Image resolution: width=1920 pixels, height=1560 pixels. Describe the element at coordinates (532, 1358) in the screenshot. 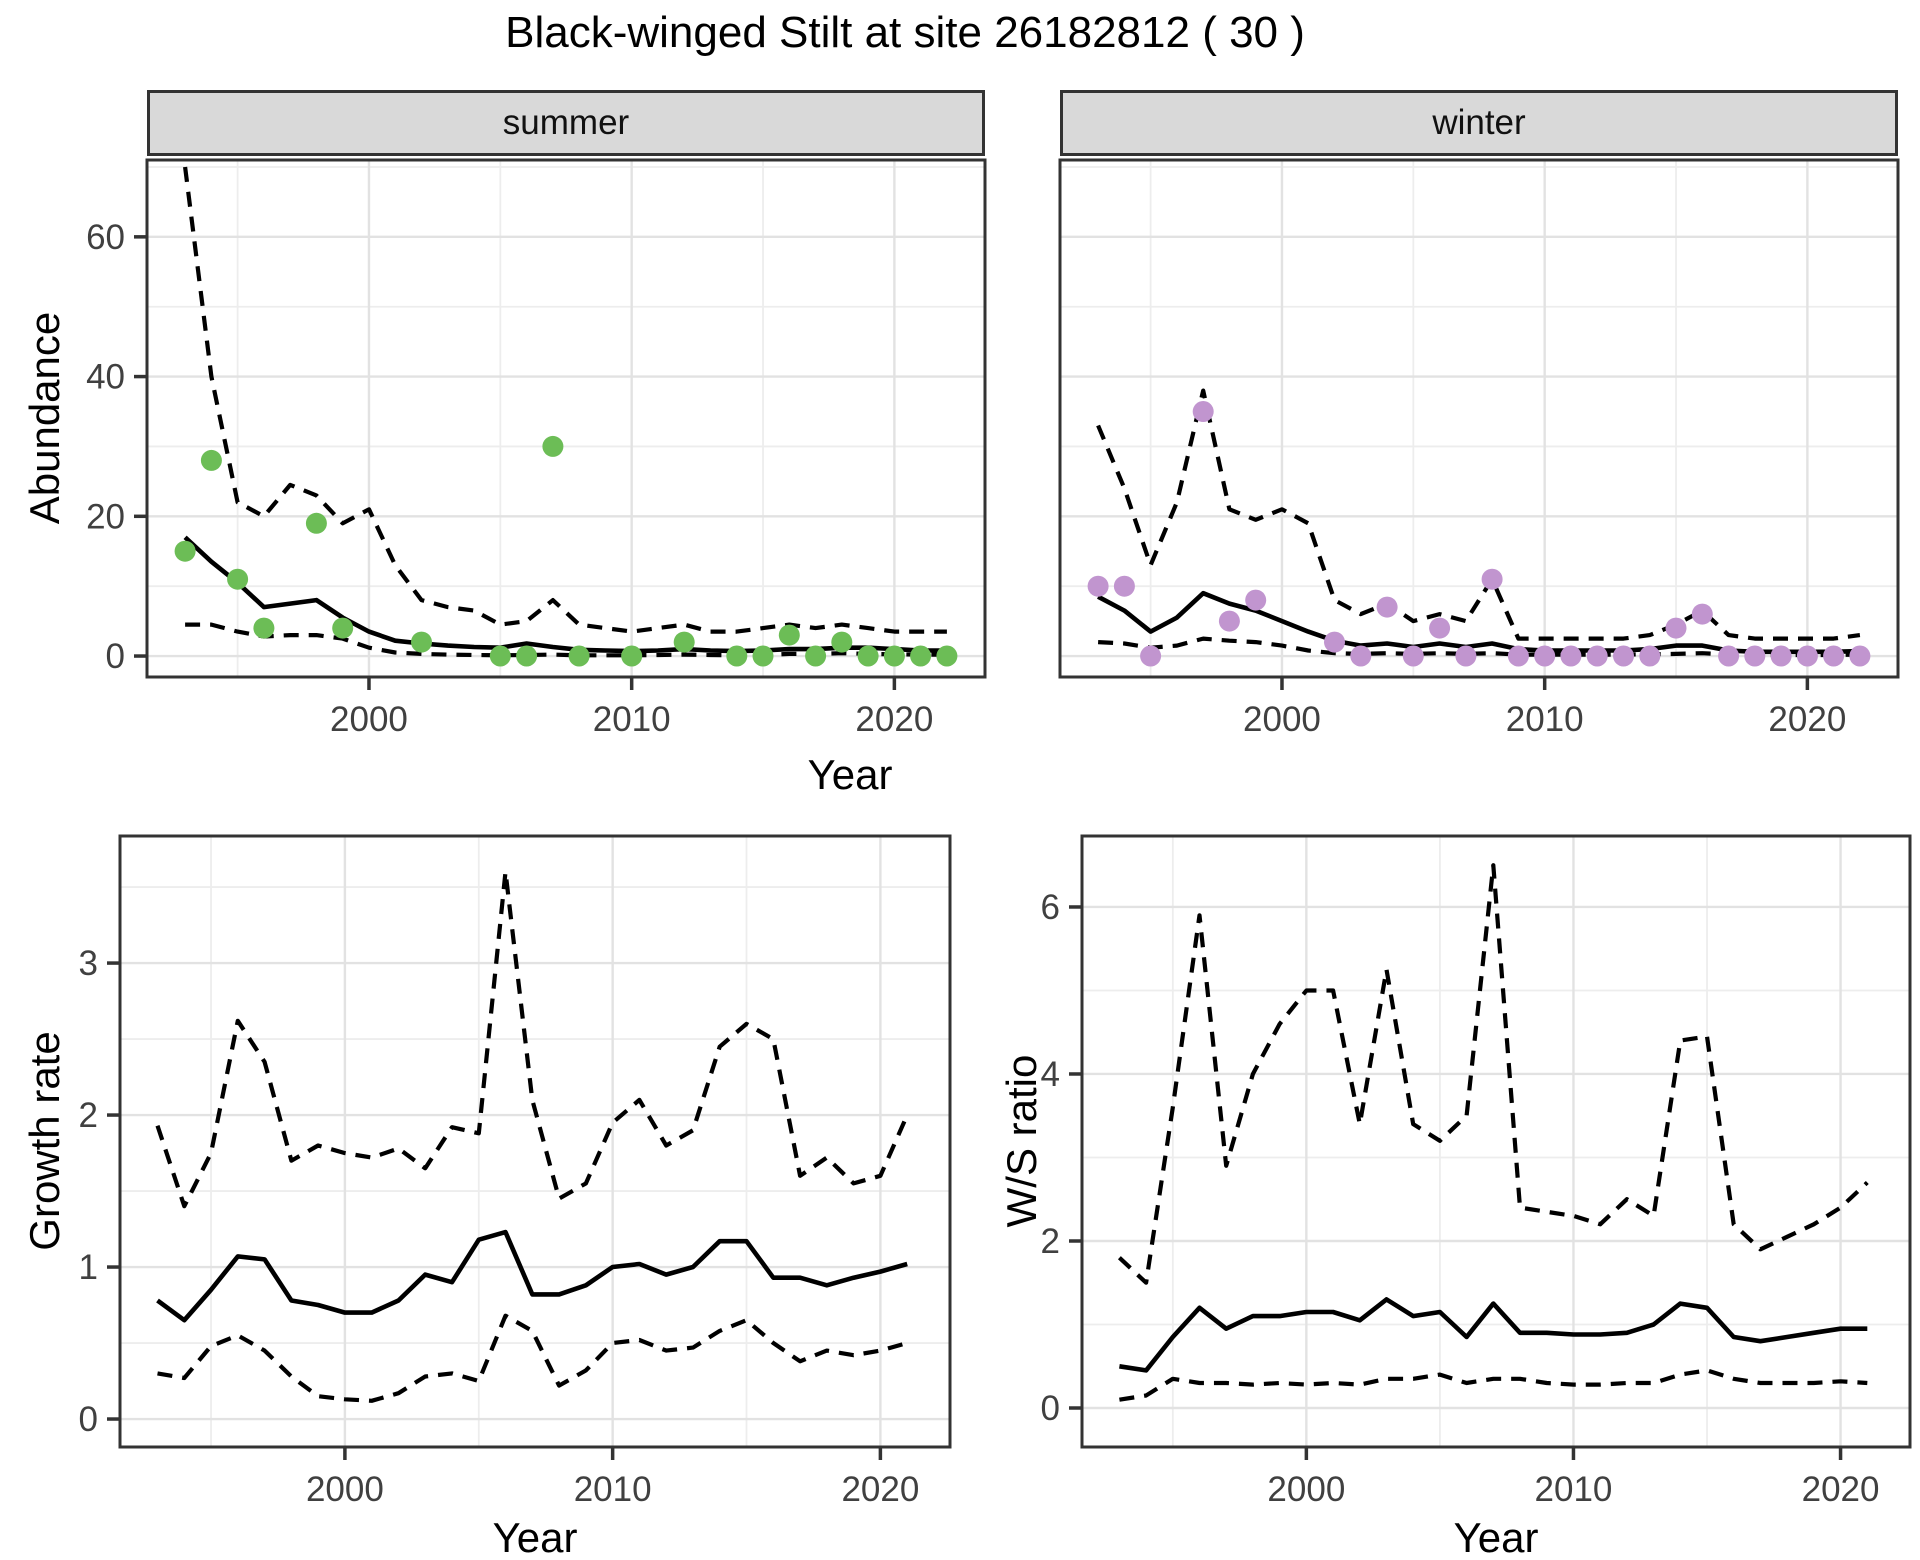

I see `growth-rate-lower-ci-line` at that location.